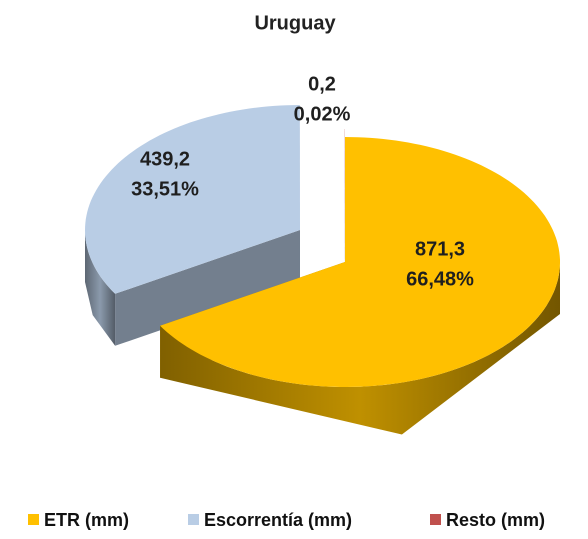 The width and height of the screenshot is (588, 539). What do you see at coordinates (322, 114) in the screenshot?
I see `percent-label: 0,02%` at bounding box center [322, 114].